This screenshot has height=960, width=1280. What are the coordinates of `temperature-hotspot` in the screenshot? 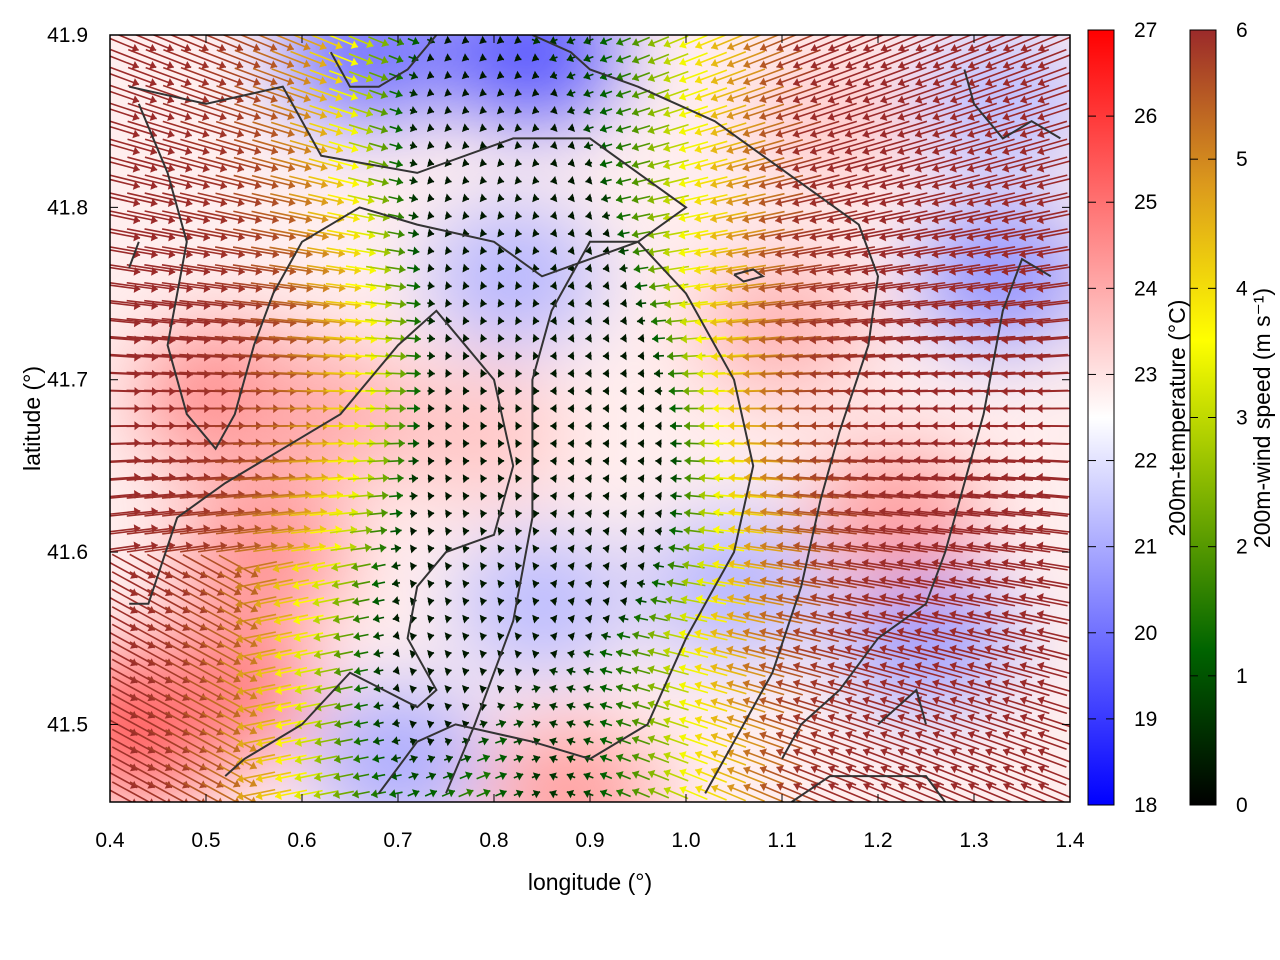 It's located at (321, 414).